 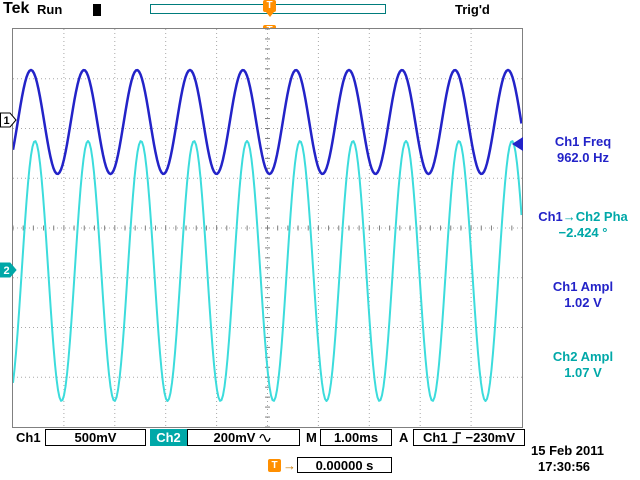 I want to click on tek-logo: Tek, so click(x=16, y=8).